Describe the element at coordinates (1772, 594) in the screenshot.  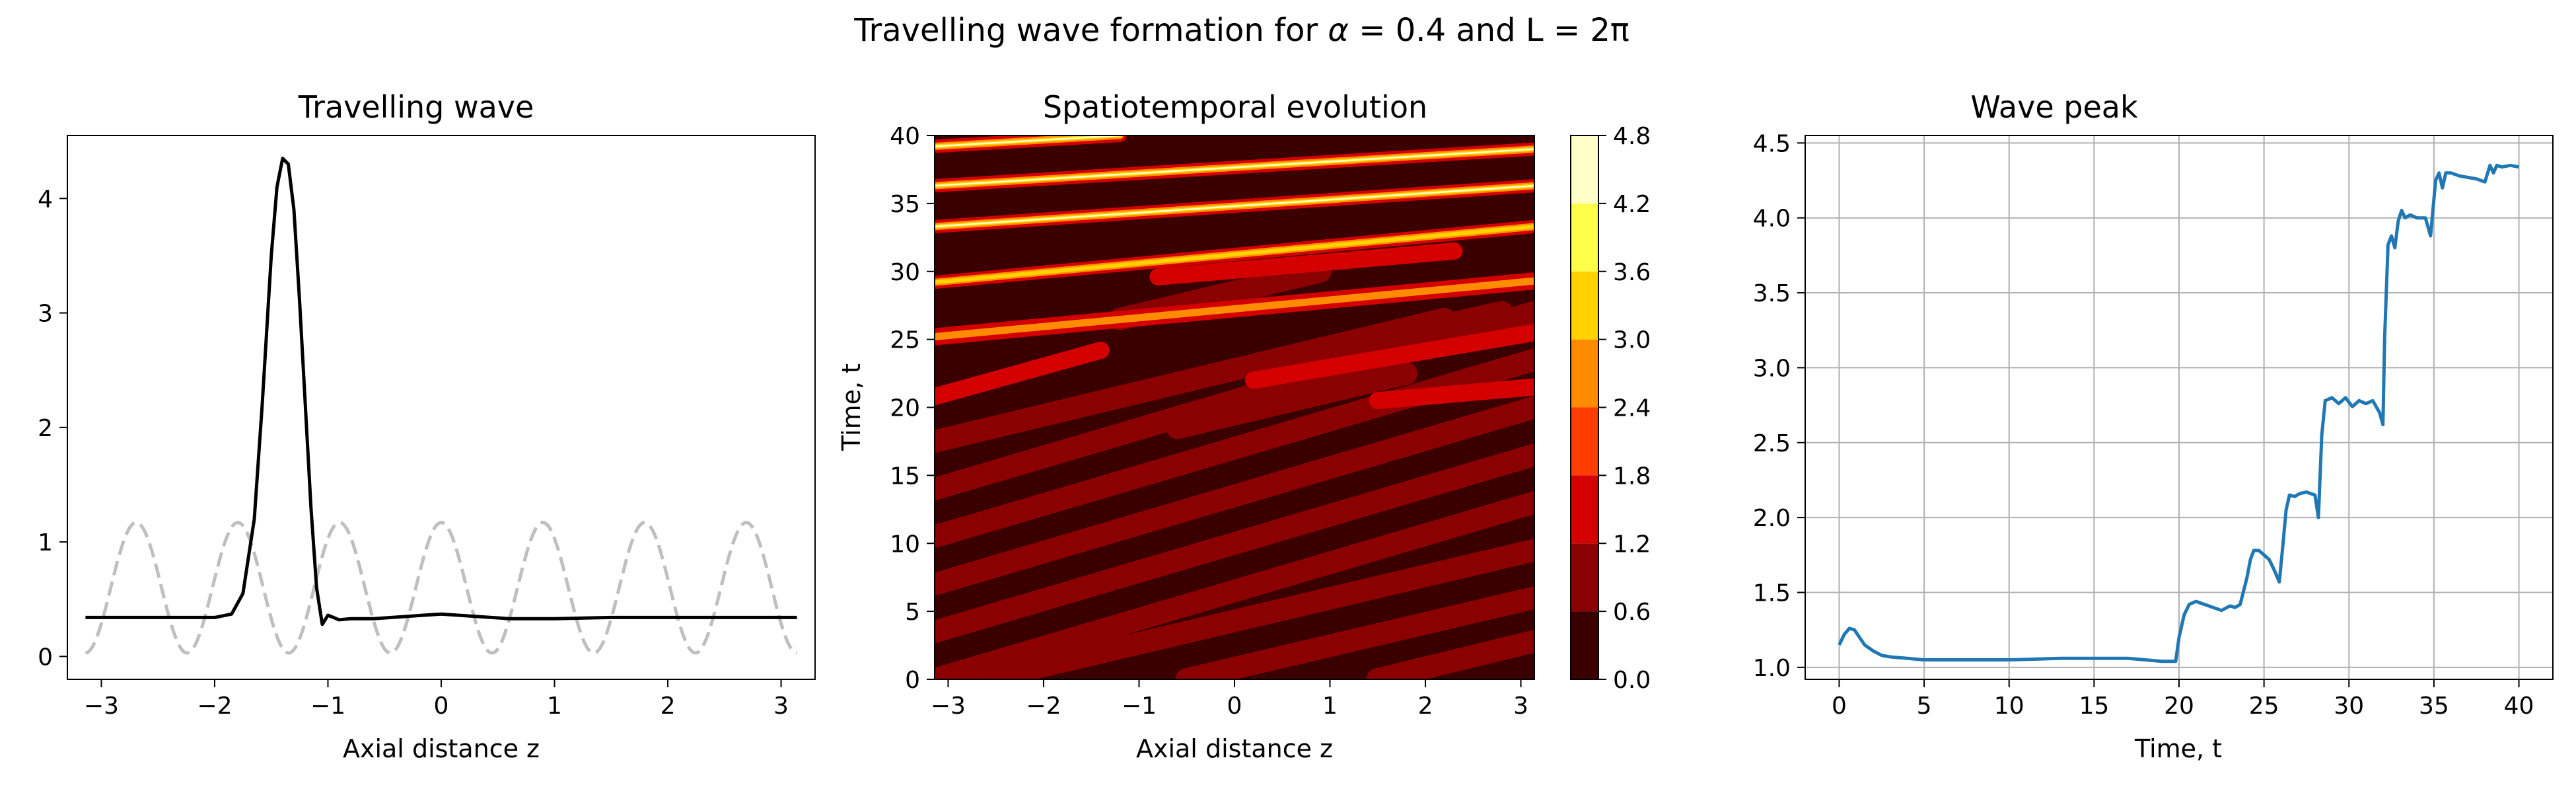
I see `panel3-ytick-label: 1.5` at that location.